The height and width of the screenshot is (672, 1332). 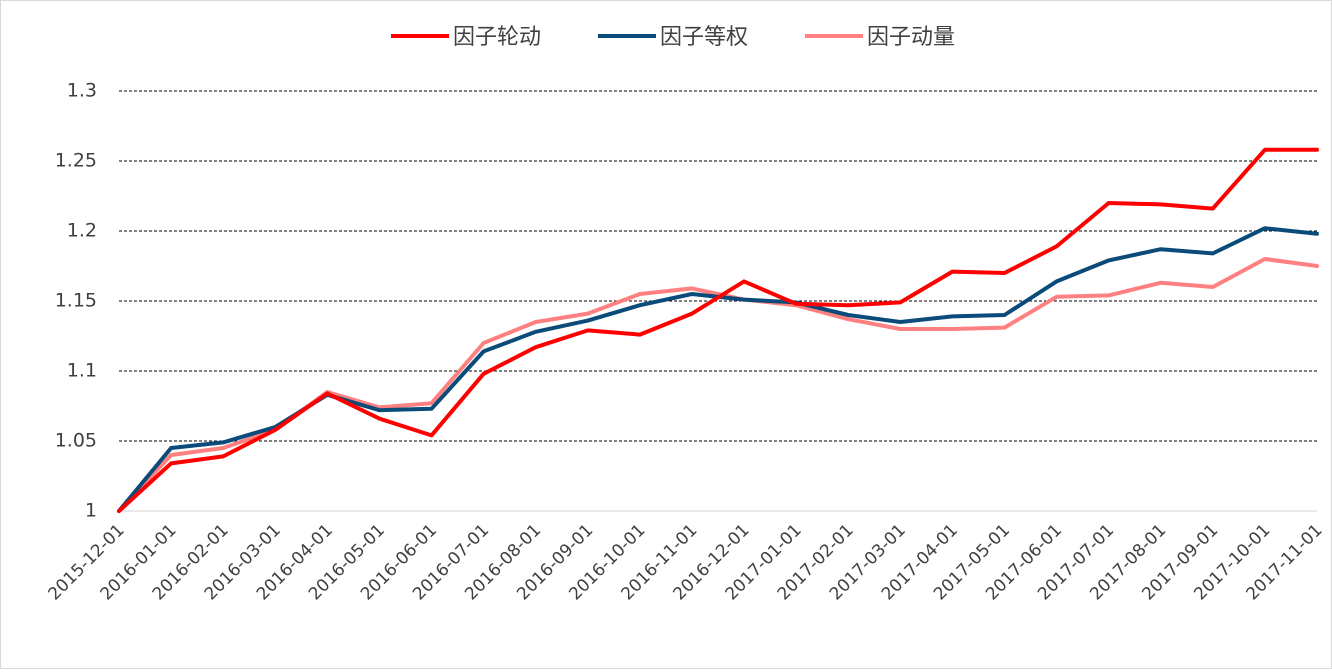 I want to click on y-tick-label: 1.3, so click(x=82, y=91).